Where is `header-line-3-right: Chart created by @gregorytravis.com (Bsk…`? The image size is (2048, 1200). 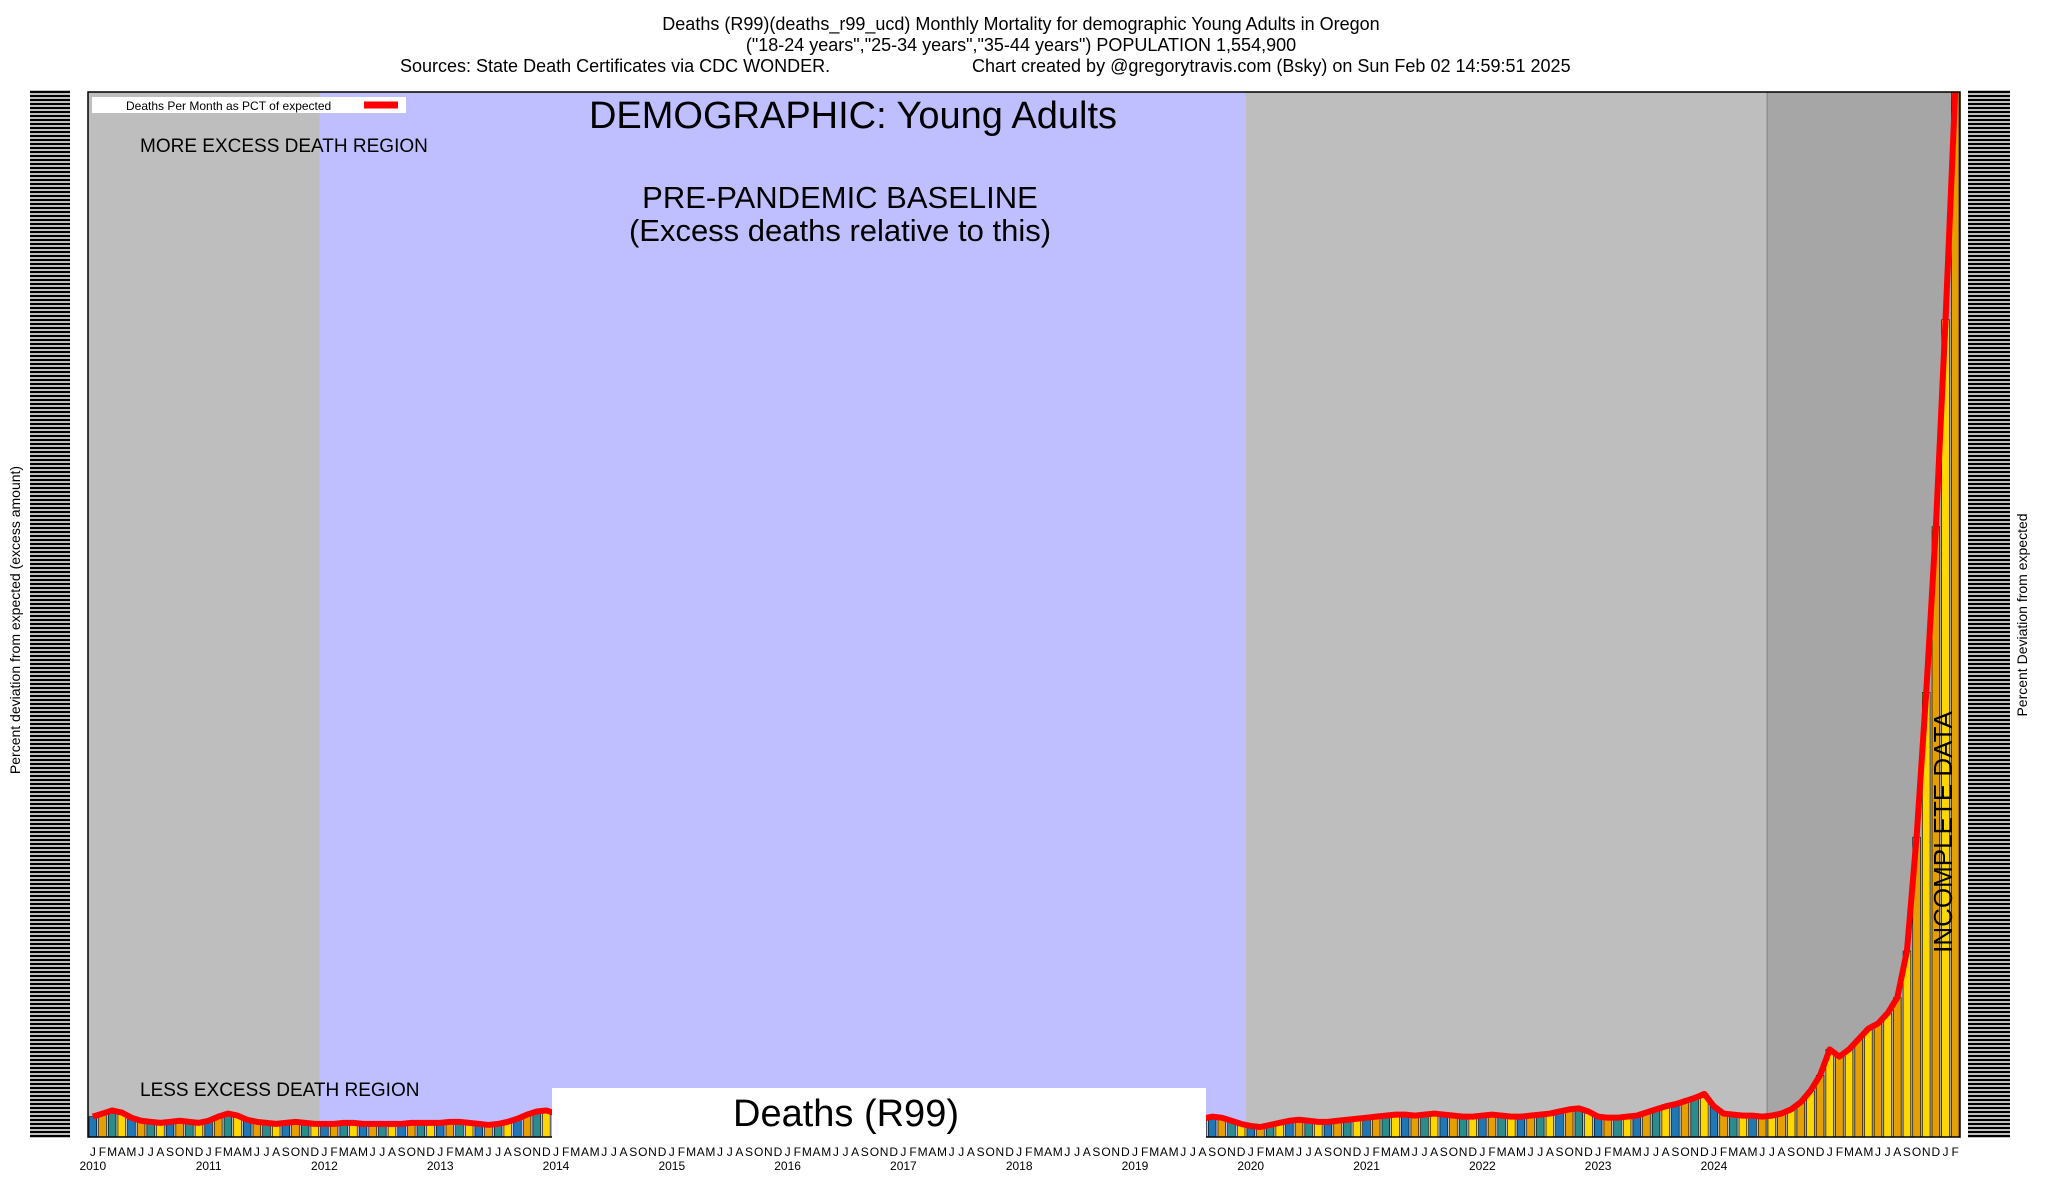
header-line-3-right: Chart created by @gregorytravis.com (Bsk… is located at coordinates (1271, 66).